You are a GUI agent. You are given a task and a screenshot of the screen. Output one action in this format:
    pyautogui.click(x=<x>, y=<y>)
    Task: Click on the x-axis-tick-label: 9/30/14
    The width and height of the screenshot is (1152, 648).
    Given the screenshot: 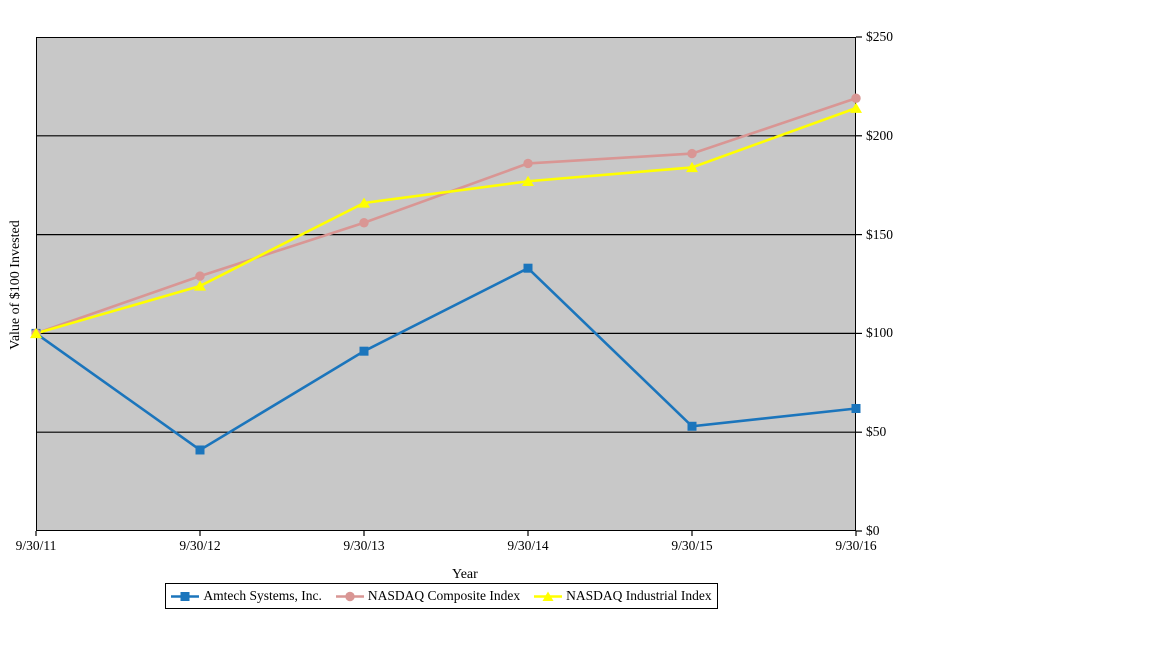 What is the action you would take?
    pyautogui.click(x=528, y=545)
    